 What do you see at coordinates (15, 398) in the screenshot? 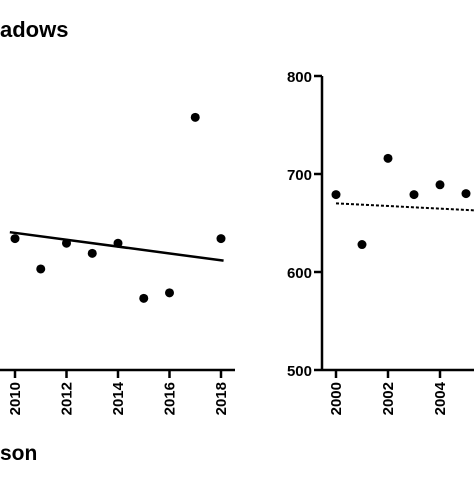
I see `x-tick-label: 2010` at bounding box center [15, 398].